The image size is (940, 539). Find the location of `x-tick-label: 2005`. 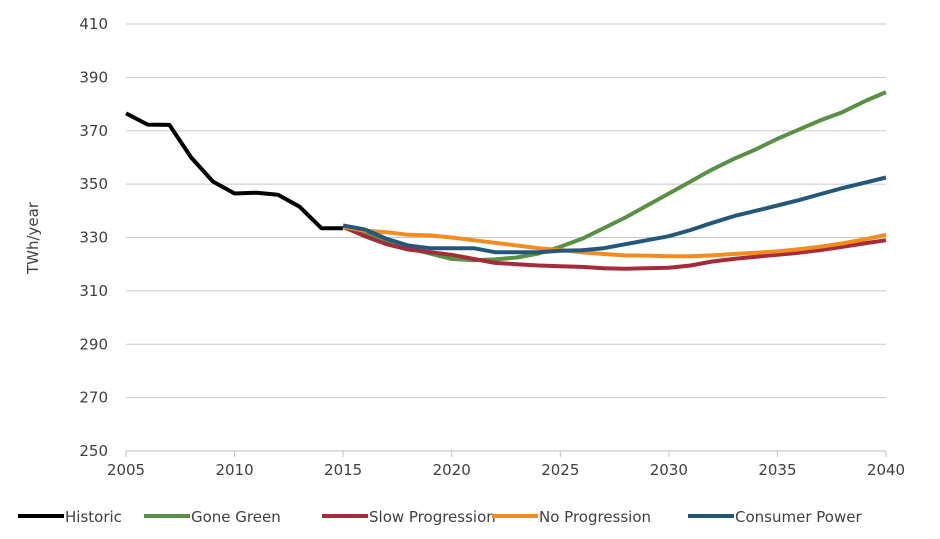

x-tick-label: 2005 is located at coordinates (126, 470).